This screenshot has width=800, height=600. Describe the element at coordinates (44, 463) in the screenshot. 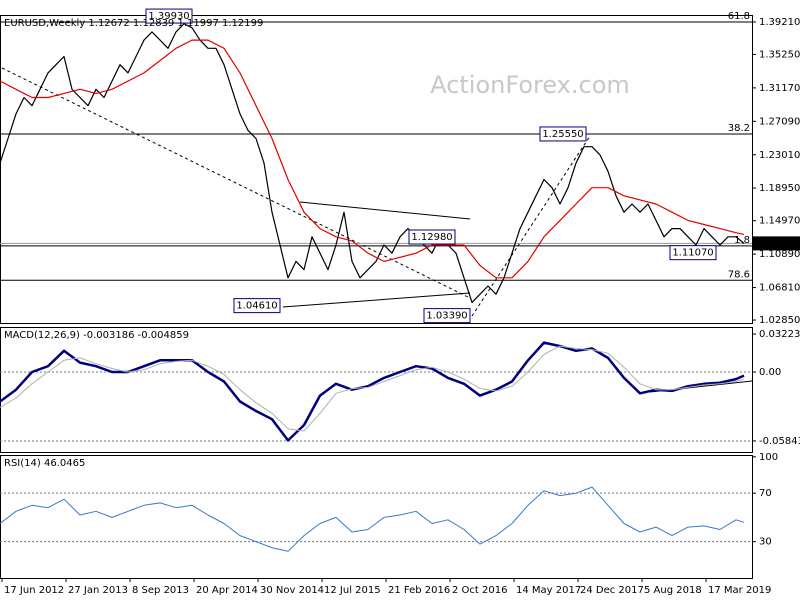

I see `panel-title: RSI(14) 46.0465` at that location.